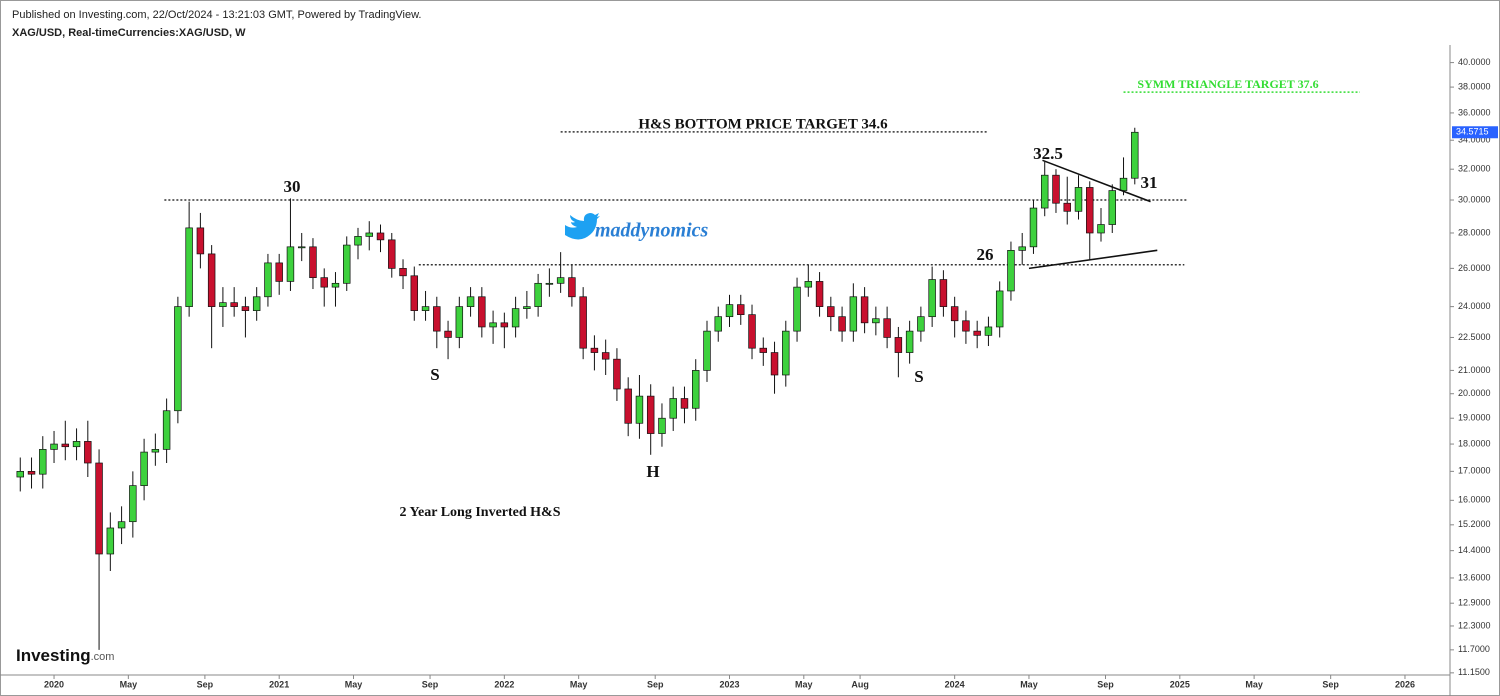 Image resolution: width=1500 pixels, height=696 pixels. I want to click on annotation: H&S BOTTOM PRICE TARGET 34.6, so click(763, 124).